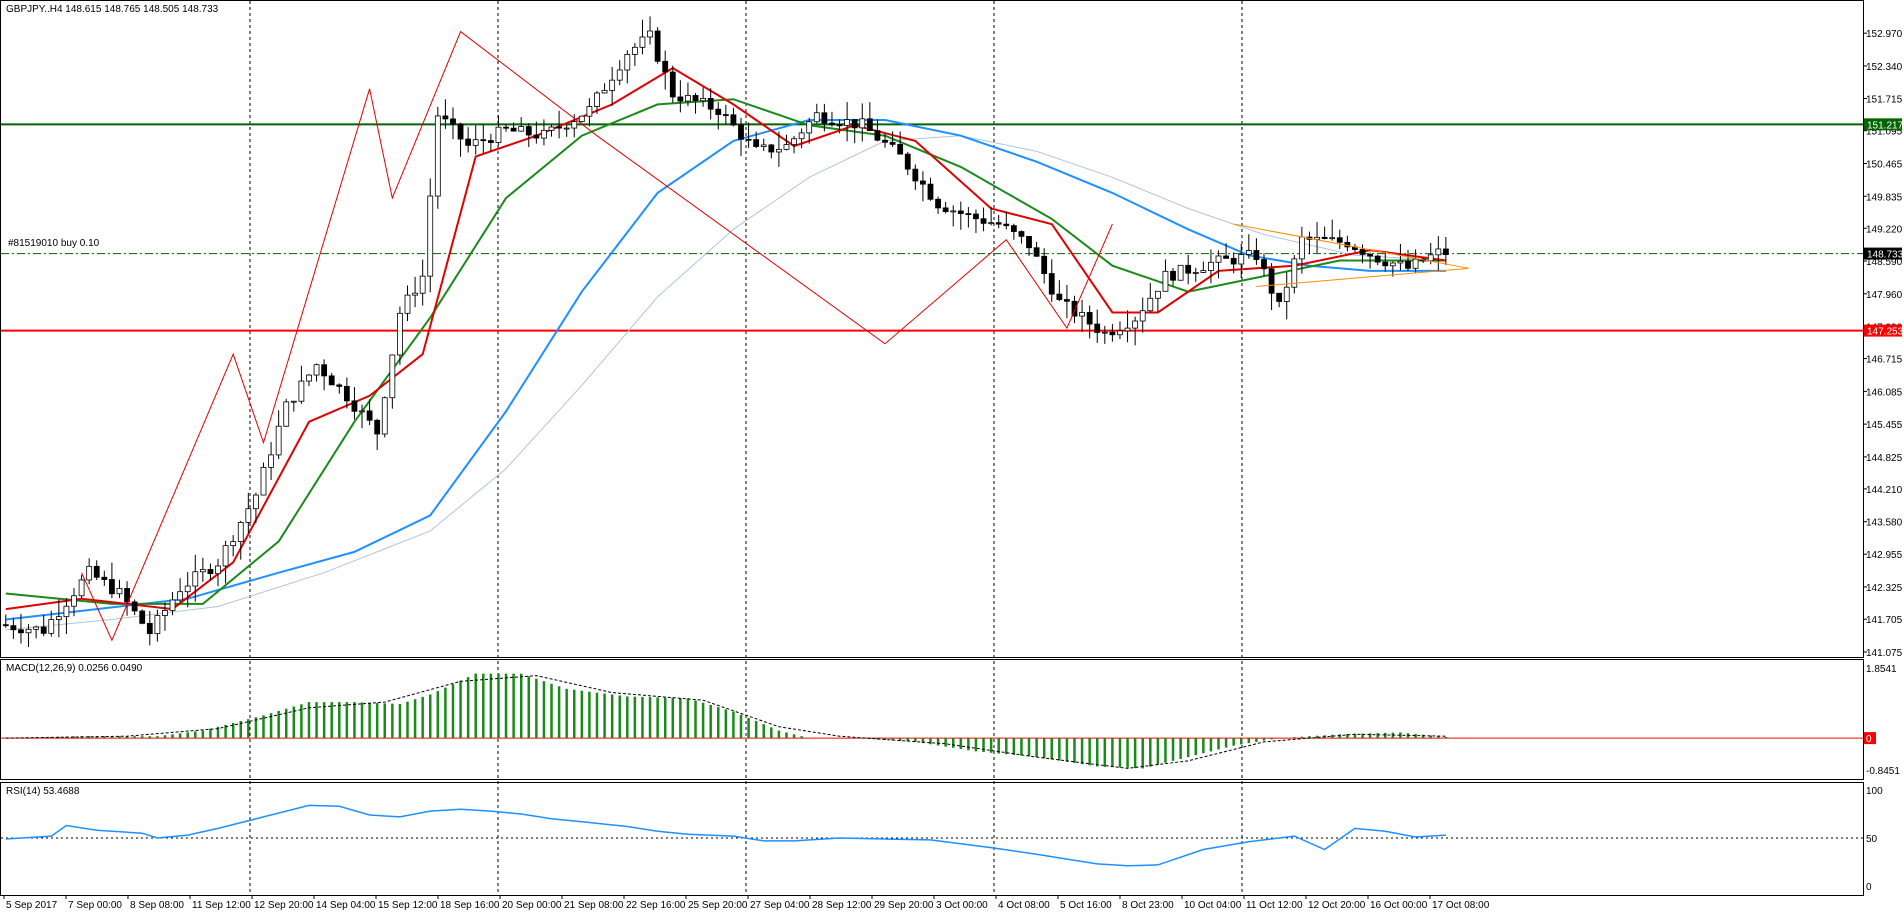 This screenshot has height=917, width=1904. I want to click on price-tag-label: 147.253, so click(1885, 332).